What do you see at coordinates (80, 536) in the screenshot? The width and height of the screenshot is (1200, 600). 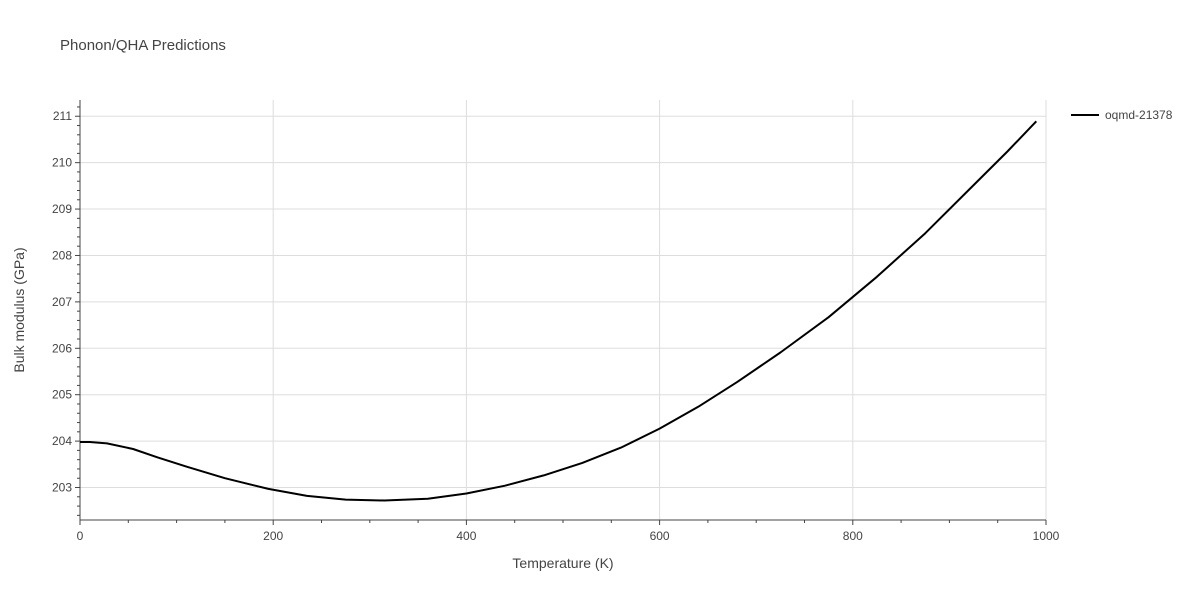 I see `x-tick-label: 0` at bounding box center [80, 536].